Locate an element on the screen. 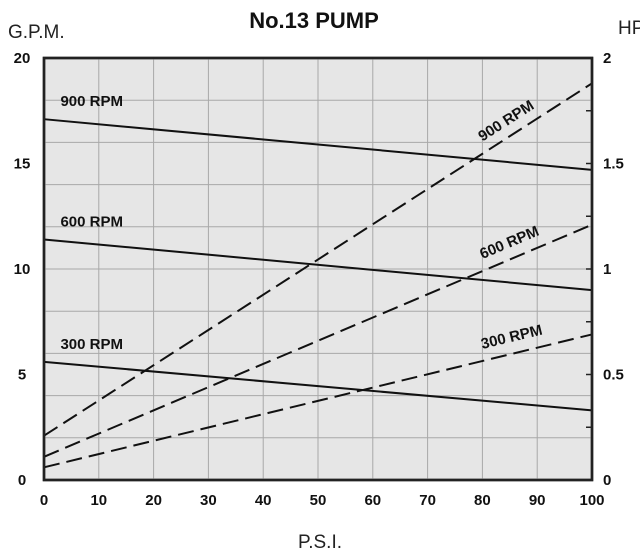 This screenshot has height=556, width=640. left-tick-label: 10 is located at coordinates (22, 269).